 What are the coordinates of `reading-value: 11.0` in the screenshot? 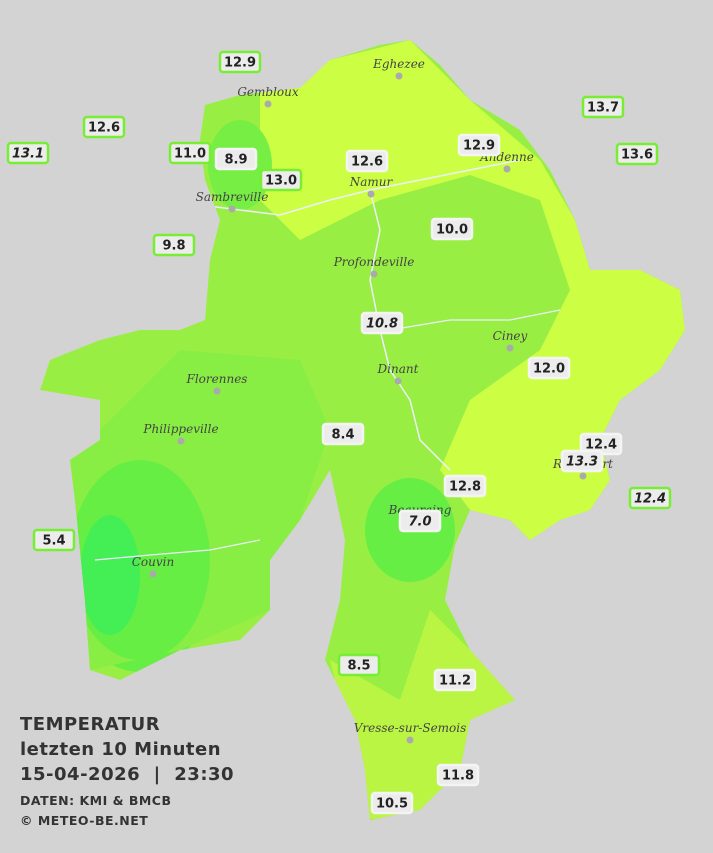 It's located at (190, 154).